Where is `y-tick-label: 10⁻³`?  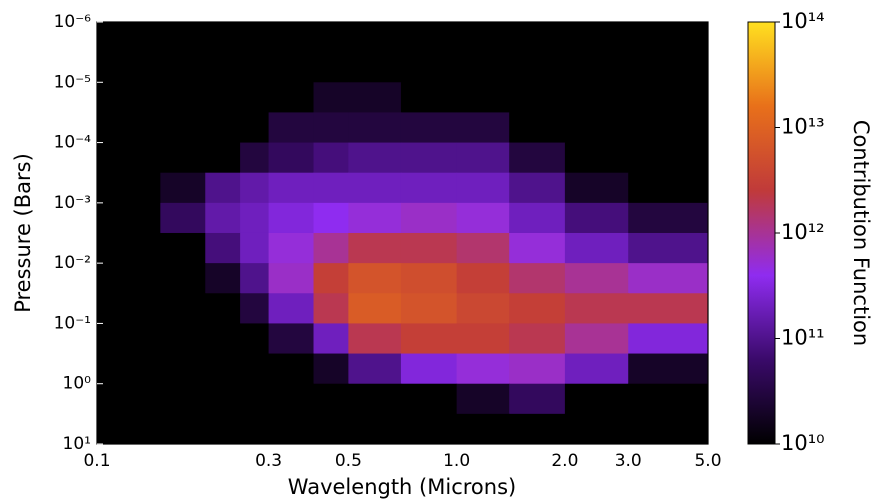
y-tick-label: 10⁻³ is located at coordinates (72, 203).